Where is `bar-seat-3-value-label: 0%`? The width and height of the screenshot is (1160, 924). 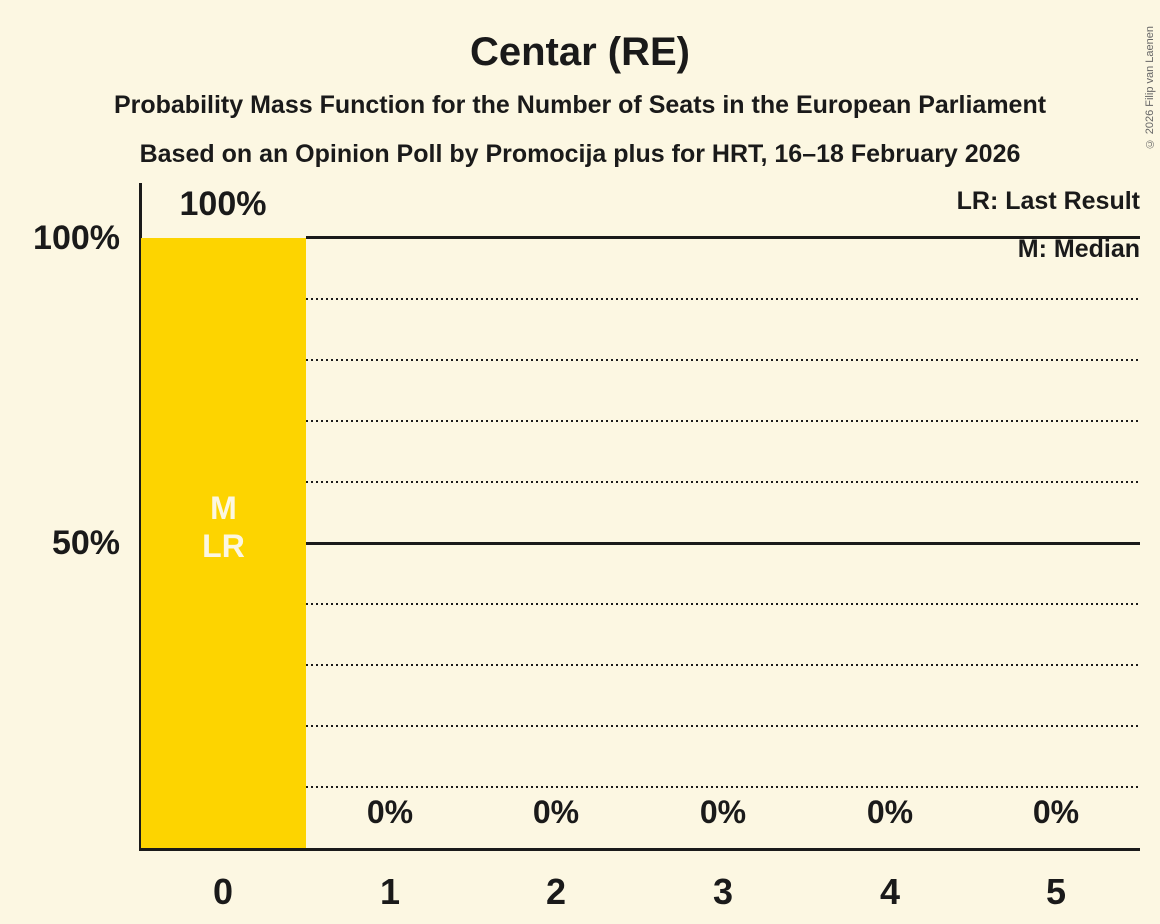
bar-seat-3-value-label: 0% is located at coordinates (723, 812).